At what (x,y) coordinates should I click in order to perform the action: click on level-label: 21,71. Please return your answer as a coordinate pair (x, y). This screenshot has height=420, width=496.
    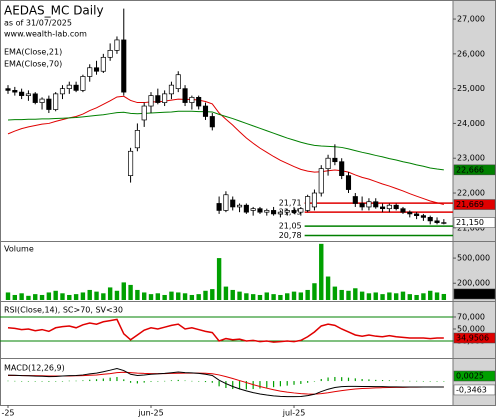
    Looking at the image, I should click on (290, 203).